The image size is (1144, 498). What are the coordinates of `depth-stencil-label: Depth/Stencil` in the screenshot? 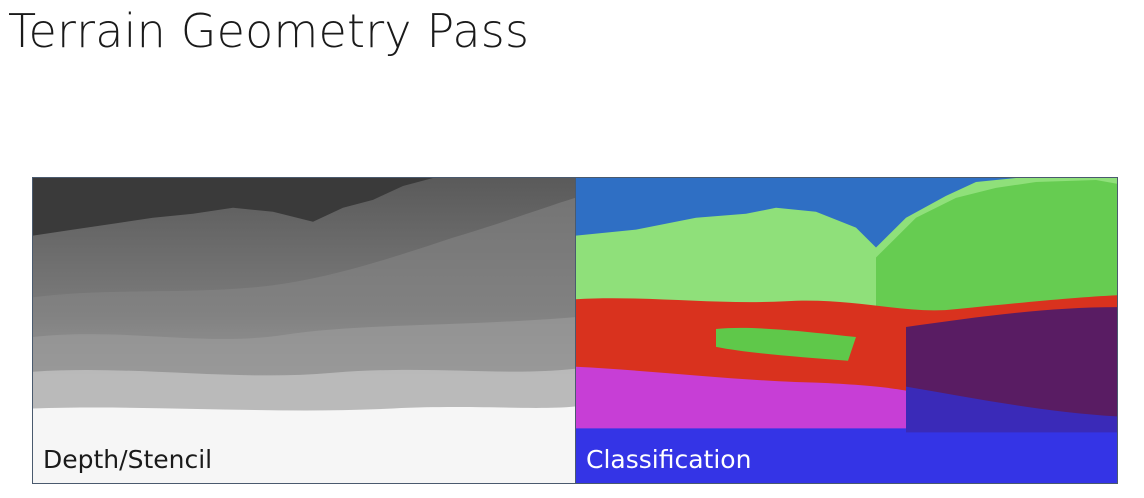 It's located at (128, 459).